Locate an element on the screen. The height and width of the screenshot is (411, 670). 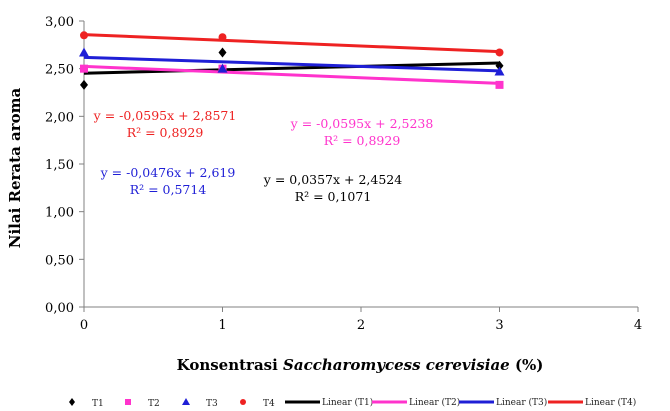
x-axis-title-italic: Saccharomycess cerevisiae is located at coordinates (396, 365).